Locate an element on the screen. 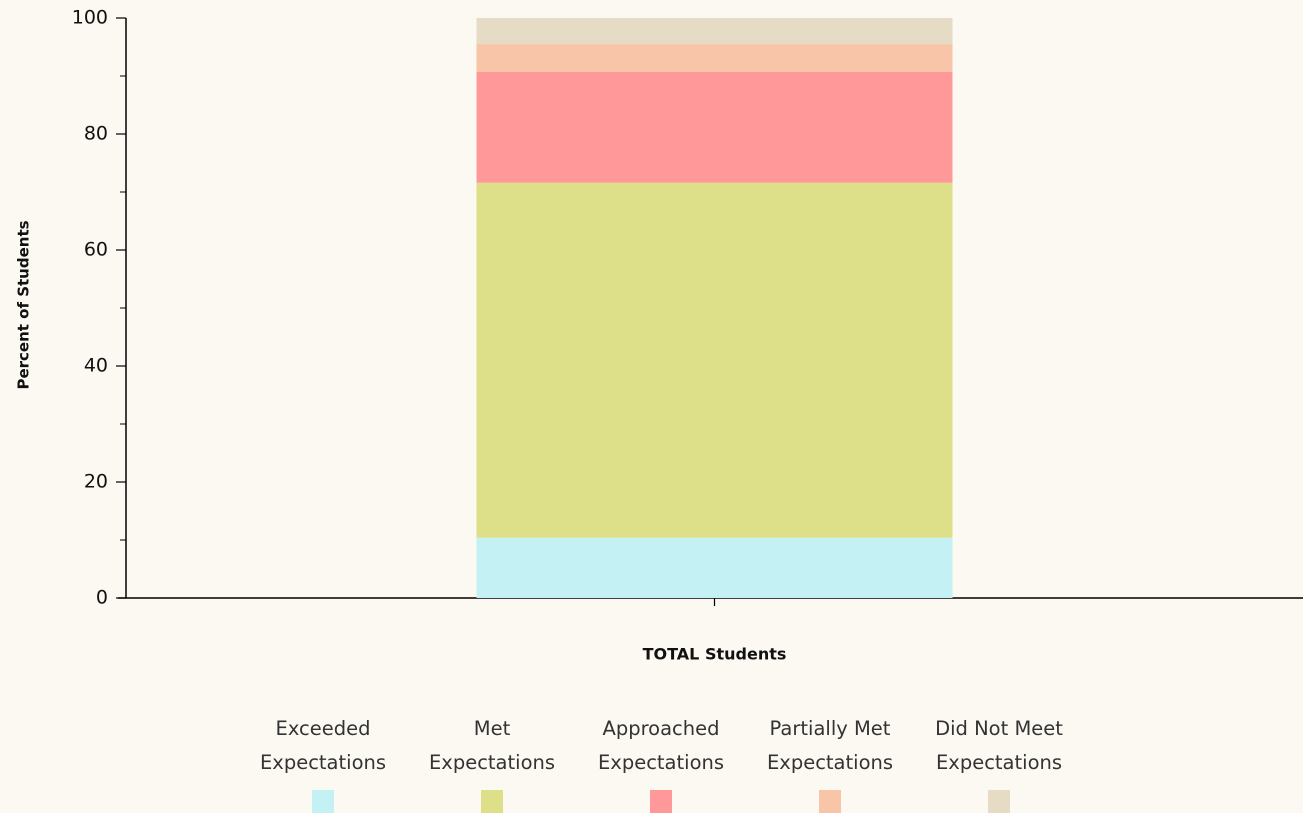 The image size is (1303, 813). x-tick-label: TOTAL Students is located at coordinates (715, 654).